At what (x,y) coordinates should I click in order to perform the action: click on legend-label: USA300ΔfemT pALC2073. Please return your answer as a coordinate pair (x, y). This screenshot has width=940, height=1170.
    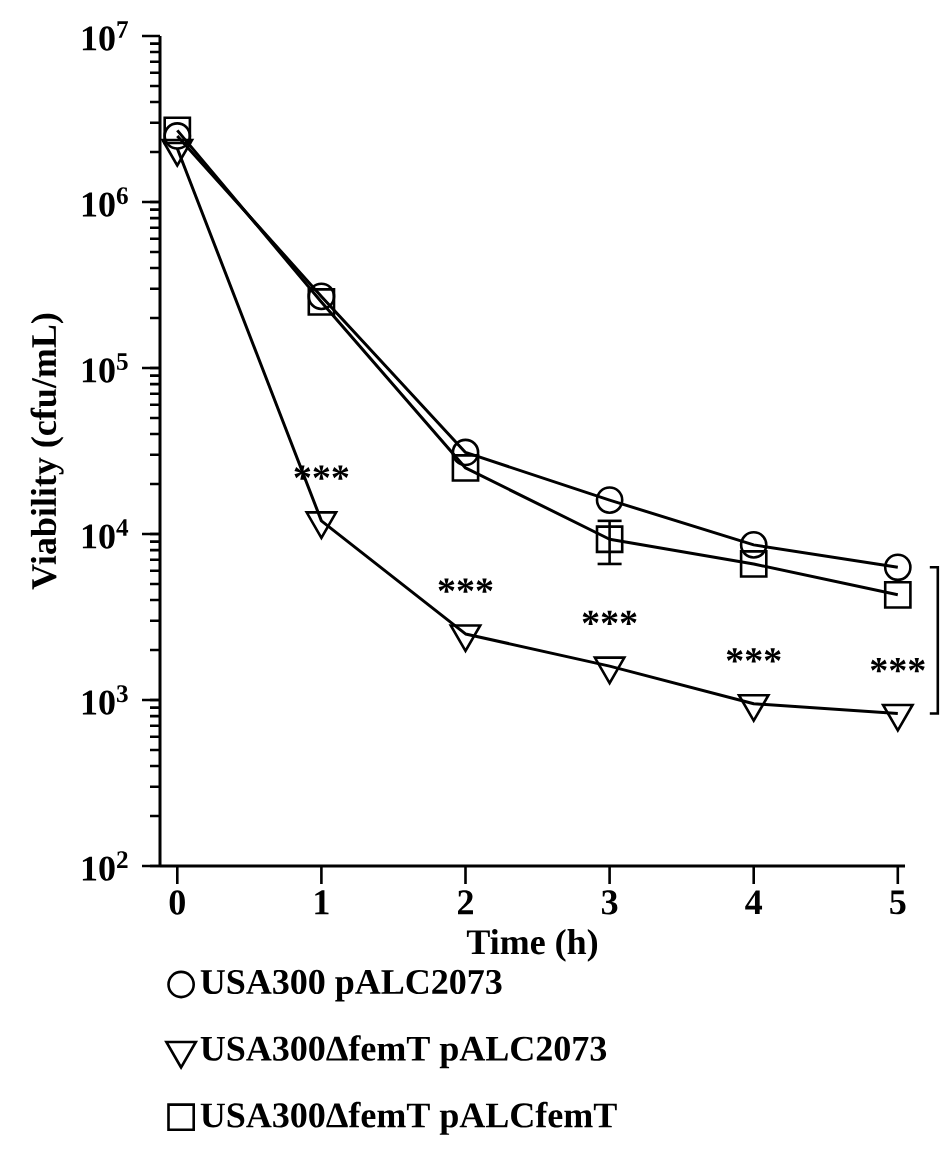
    Looking at the image, I should click on (403, 1052).